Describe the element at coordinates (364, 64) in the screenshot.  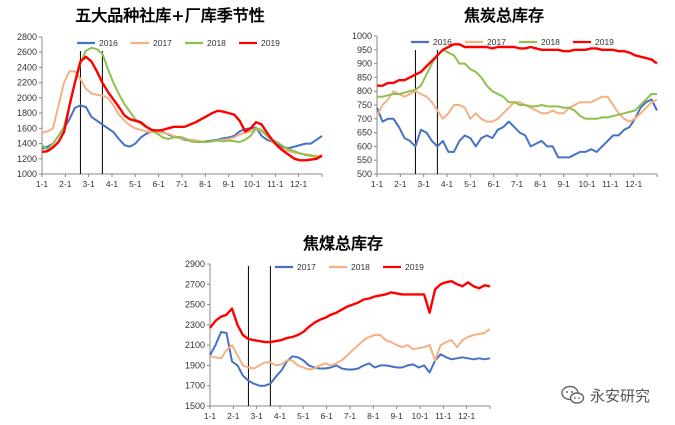
I see `y-tick-label: 900` at that location.